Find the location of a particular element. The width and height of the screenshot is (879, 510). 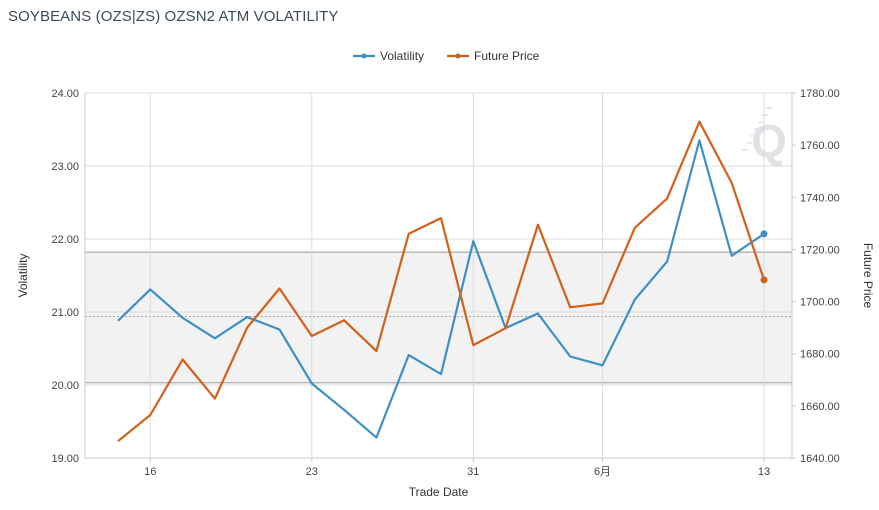

y-right-tick-label: 1720.00 is located at coordinates (820, 250).